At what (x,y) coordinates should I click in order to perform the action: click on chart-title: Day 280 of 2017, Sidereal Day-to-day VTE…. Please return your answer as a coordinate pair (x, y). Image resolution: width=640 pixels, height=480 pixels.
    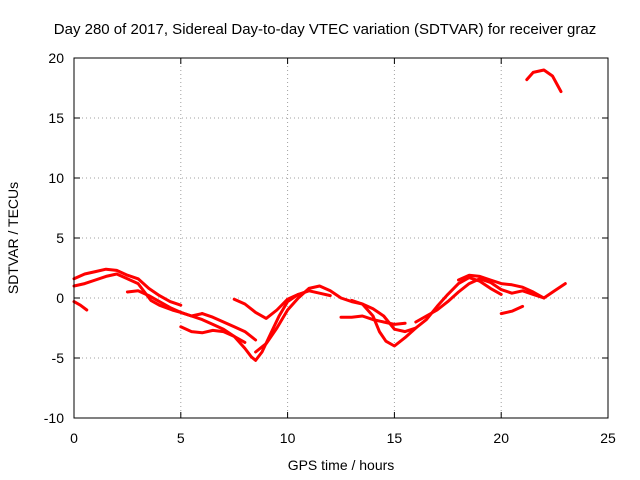
    Looking at the image, I should click on (325, 29).